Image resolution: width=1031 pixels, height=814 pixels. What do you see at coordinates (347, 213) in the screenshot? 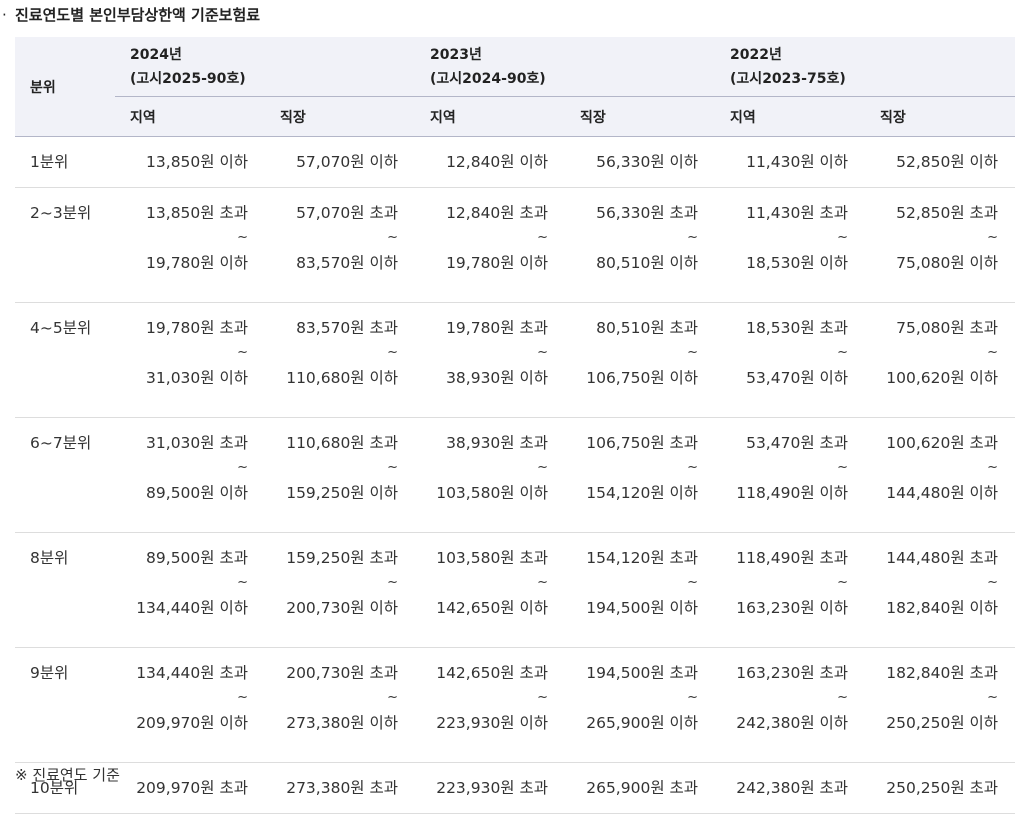
I see `range-from: 57,070원 초과` at bounding box center [347, 213].